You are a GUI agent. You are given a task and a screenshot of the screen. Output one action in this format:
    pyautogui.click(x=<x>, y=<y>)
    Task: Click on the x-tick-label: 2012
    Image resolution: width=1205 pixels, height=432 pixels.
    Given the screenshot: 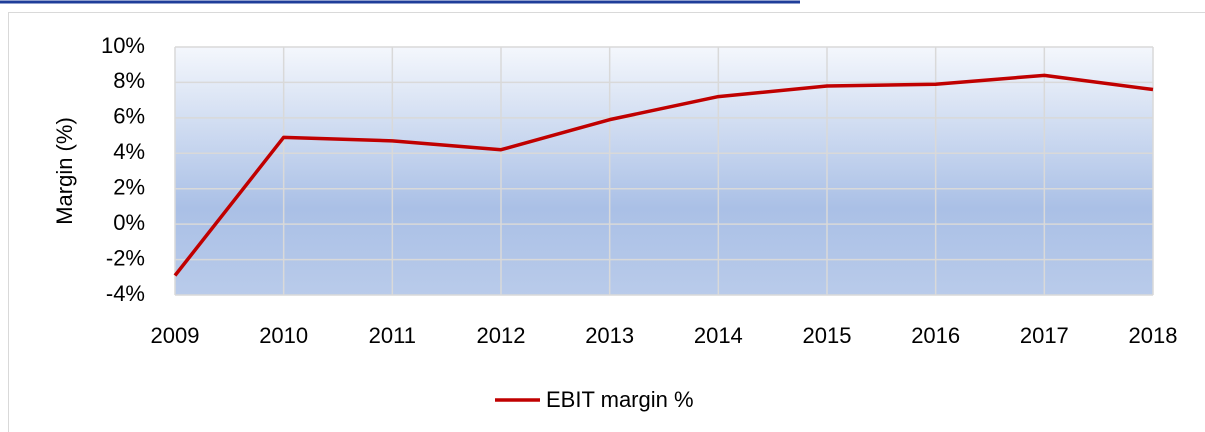 What is the action you would take?
    pyautogui.click(x=501, y=335)
    